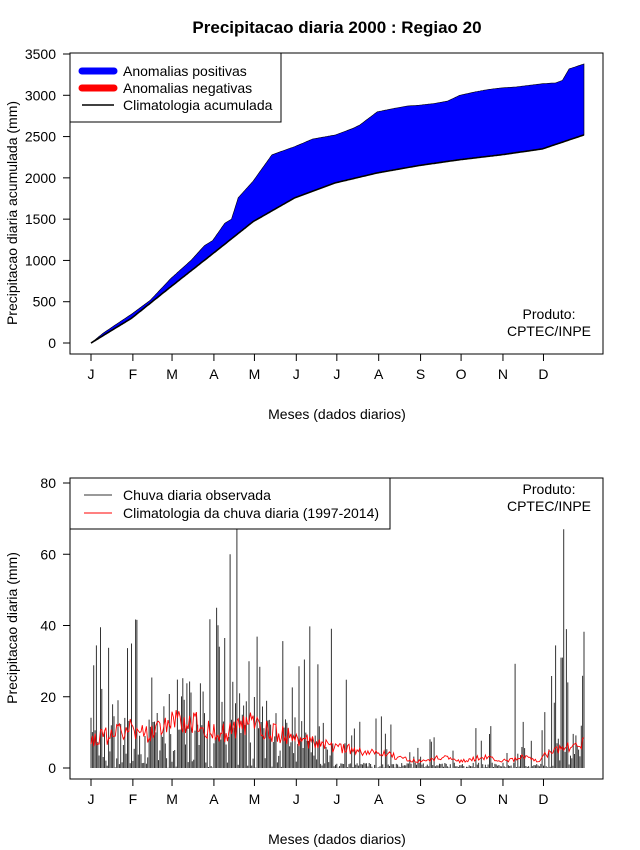  I want to click on y-tick-label: 3000, so click(40, 95).